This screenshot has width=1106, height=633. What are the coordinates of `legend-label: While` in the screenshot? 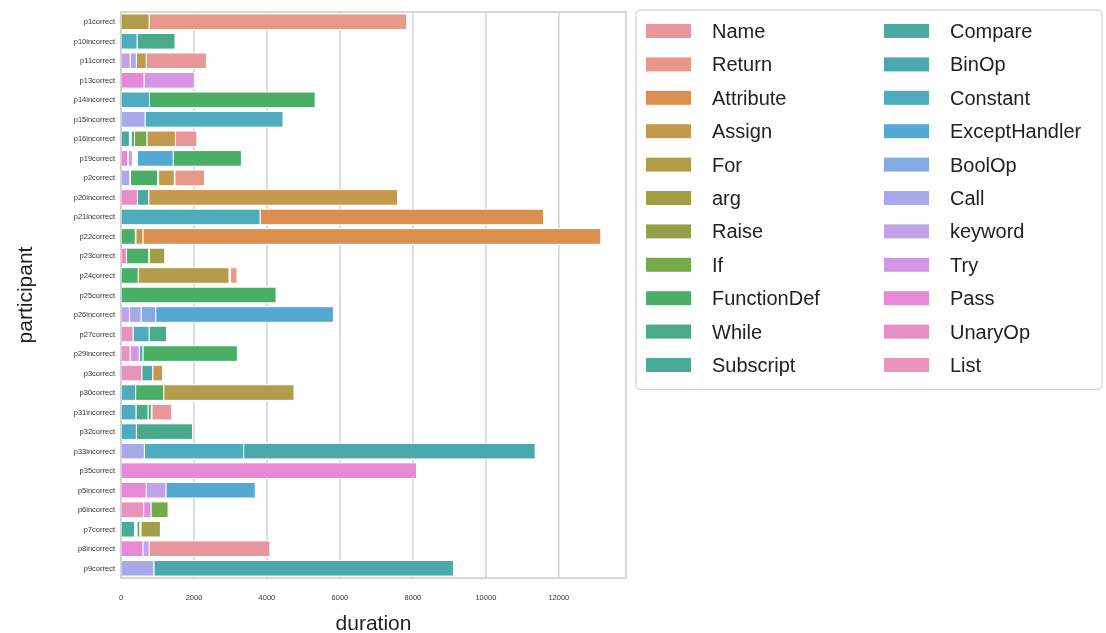 It's located at (737, 331).